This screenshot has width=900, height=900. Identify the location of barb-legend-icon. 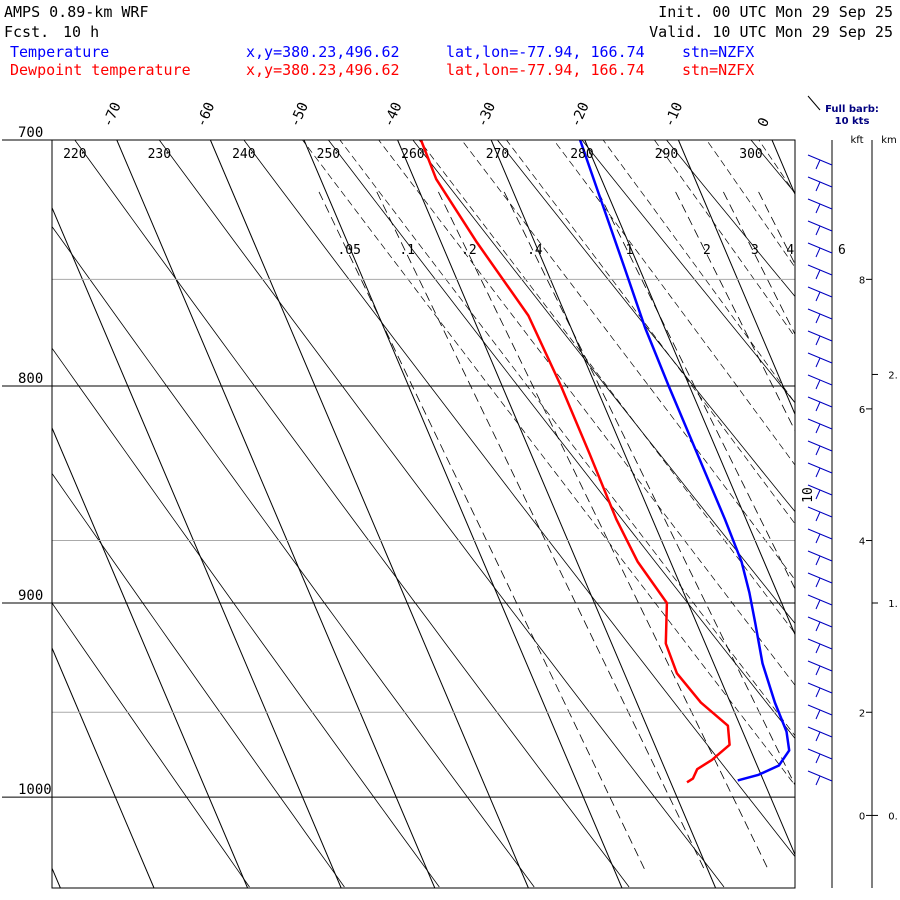
(814, 103).